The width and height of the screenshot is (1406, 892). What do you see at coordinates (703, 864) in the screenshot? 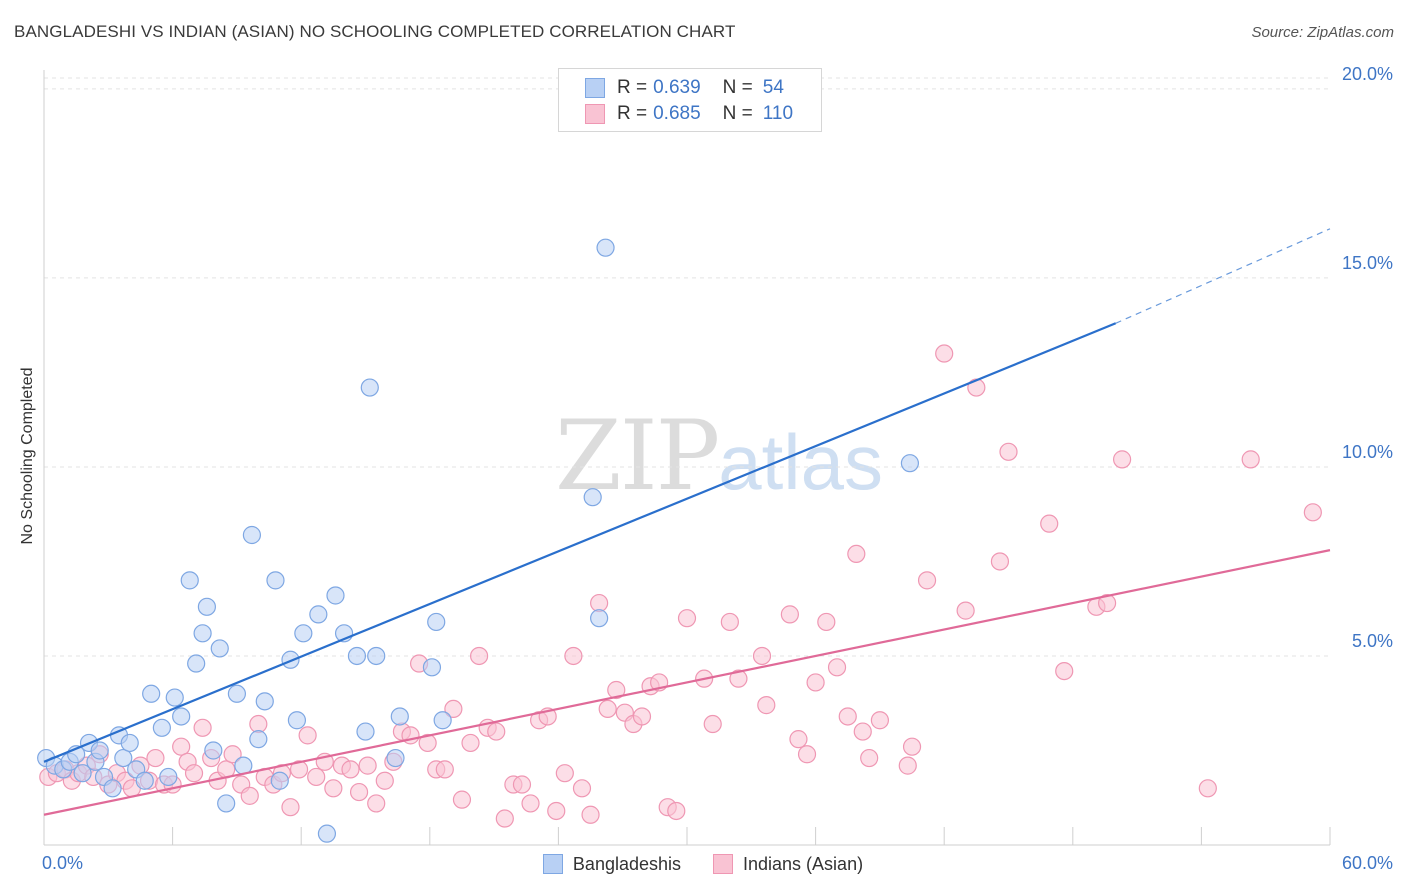
I see `series-legend: Bangladeshis Indians (Asian)` at bounding box center [703, 864].